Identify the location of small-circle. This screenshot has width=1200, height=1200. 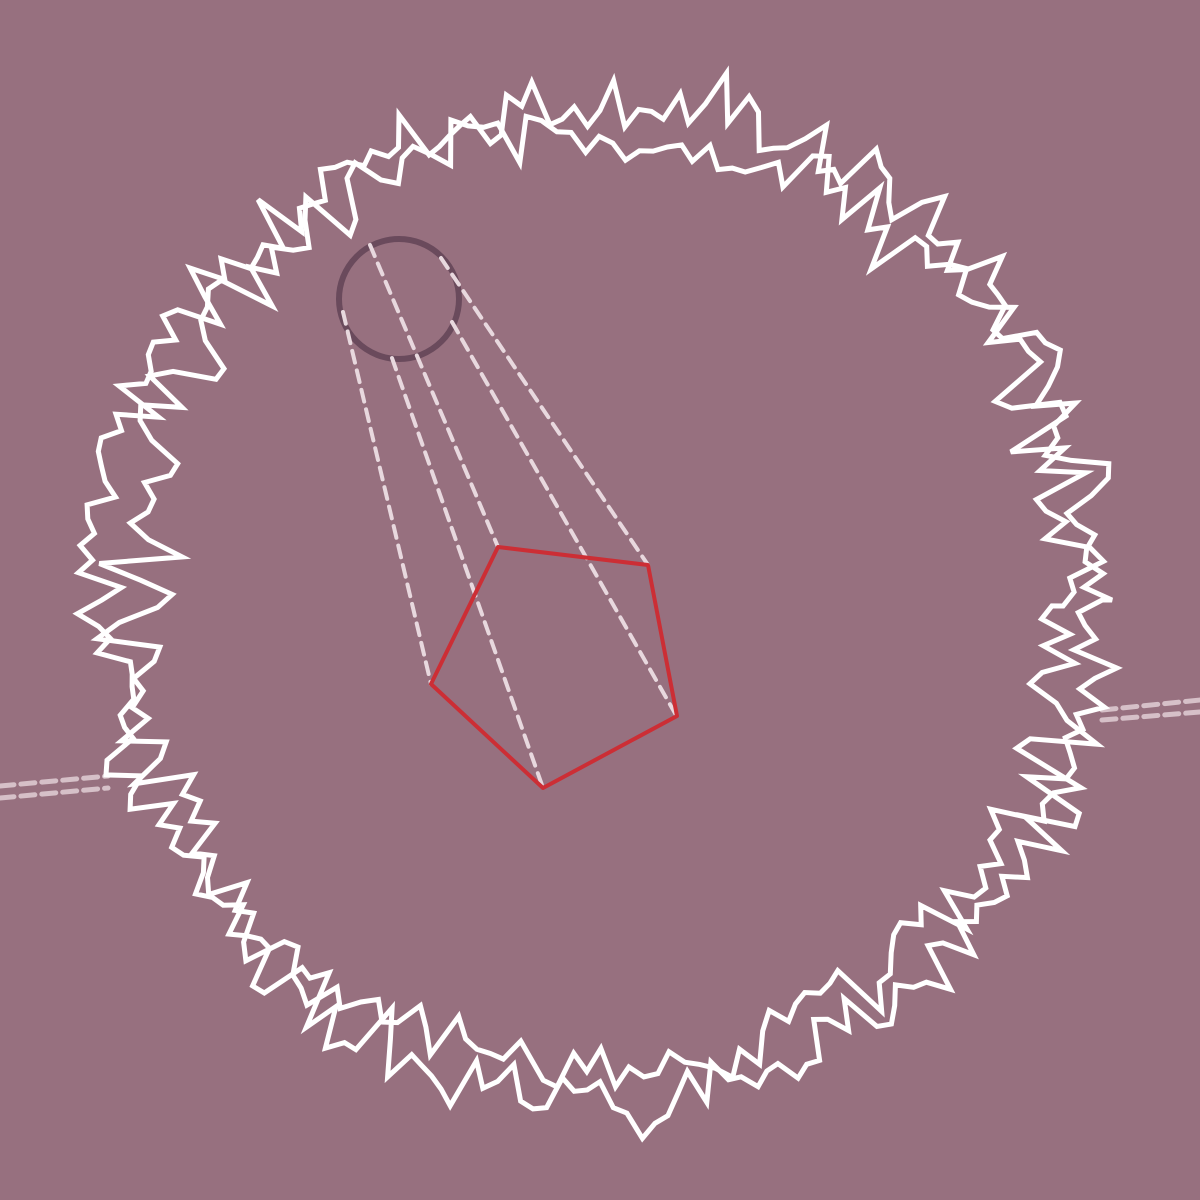
(399, 299).